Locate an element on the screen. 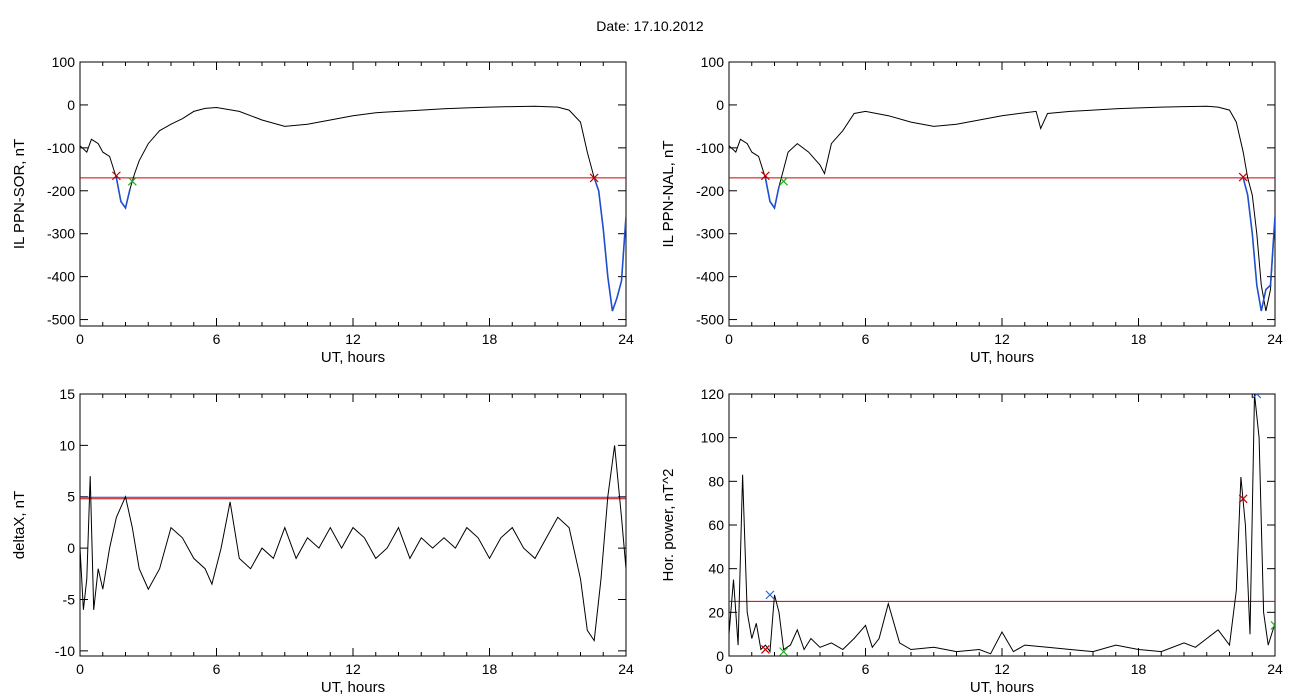 The width and height of the screenshot is (1300, 700). y-tick-label: -10 is located at coordinates (65, 651).